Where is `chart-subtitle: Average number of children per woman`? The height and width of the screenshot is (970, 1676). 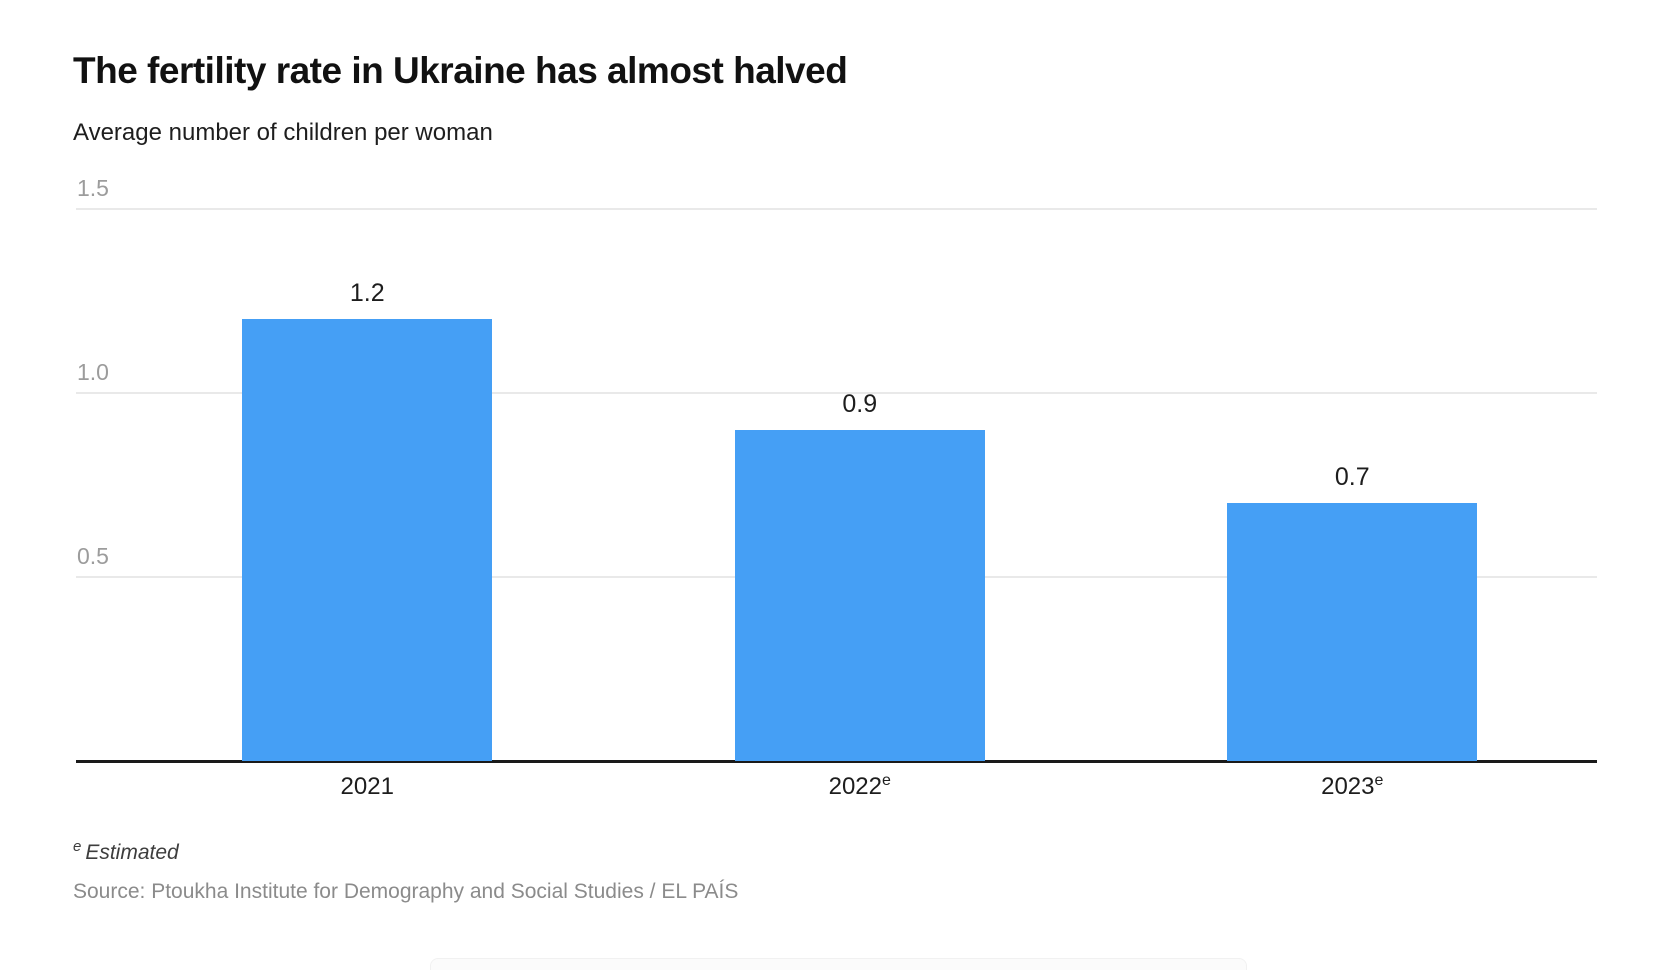 chart-subtitle: Average number of children per woman is located at coordinates (283, 132).